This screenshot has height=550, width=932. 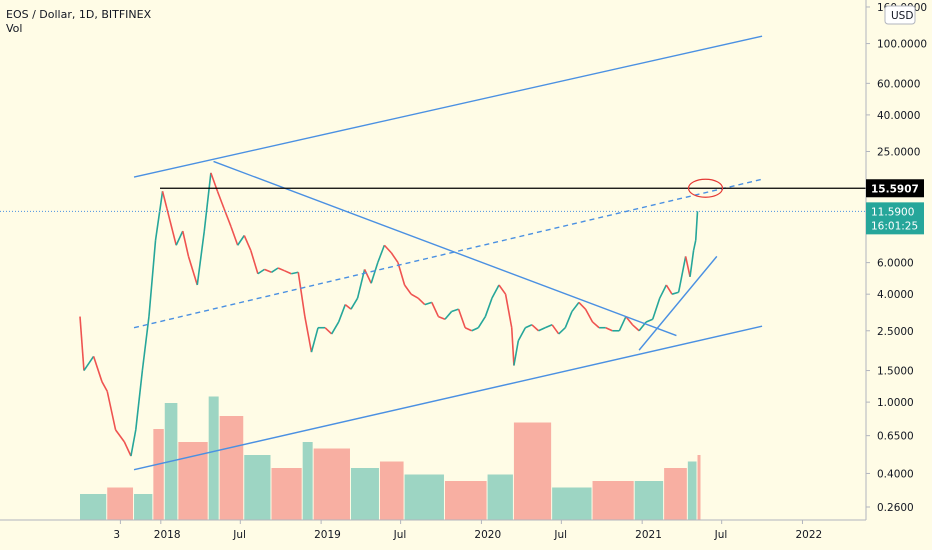 I want to click on y-tick-label: 2.5000, so click(x=895, y=332).